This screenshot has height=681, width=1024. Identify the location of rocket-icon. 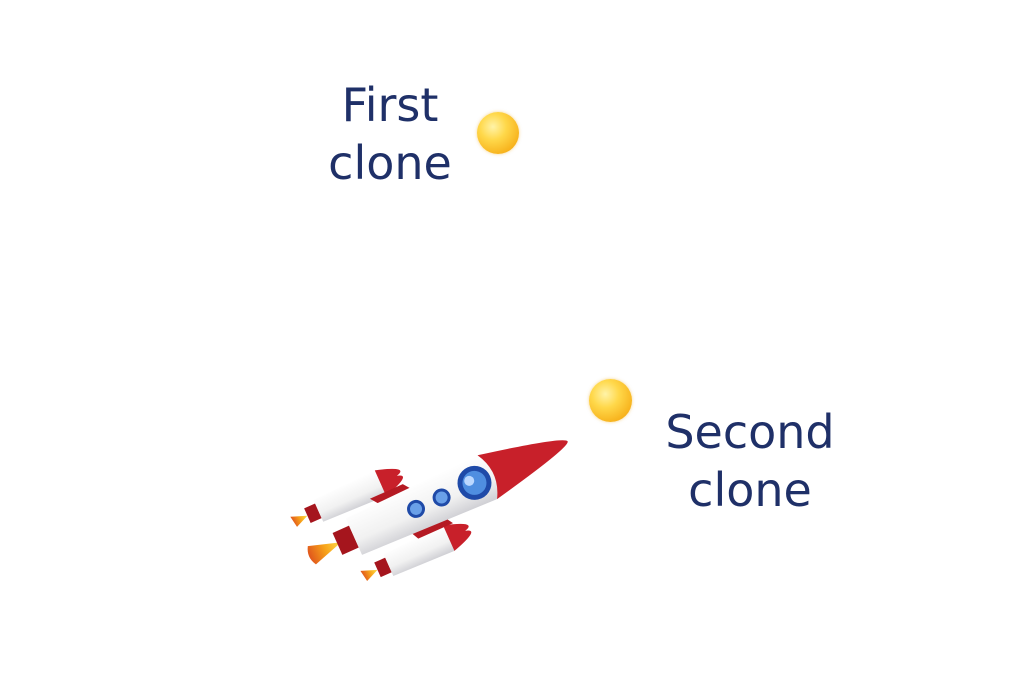
(435, 495).